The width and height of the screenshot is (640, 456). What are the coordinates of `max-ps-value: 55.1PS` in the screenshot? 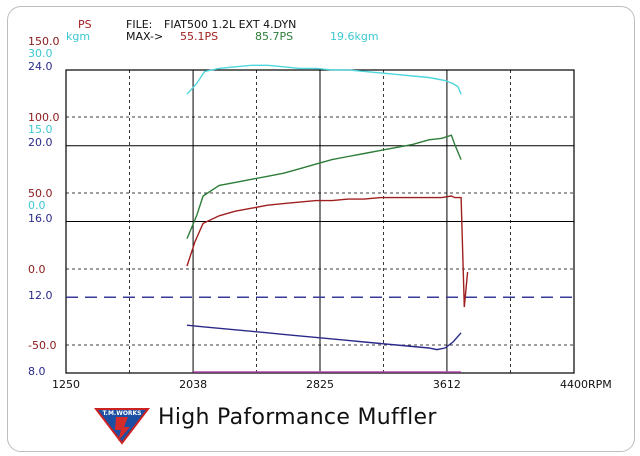 It's located at (199, 36).